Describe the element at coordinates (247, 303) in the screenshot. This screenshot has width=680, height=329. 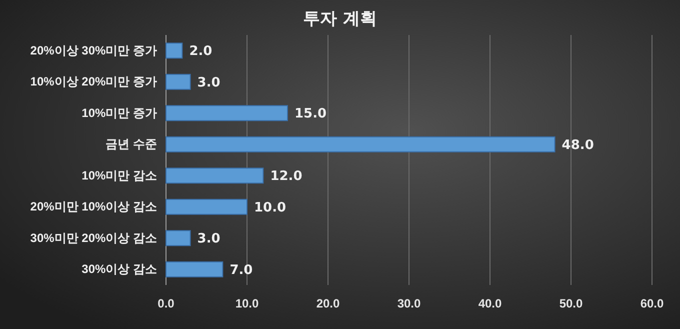
I see `x-tick-label: 10.0` at that location.